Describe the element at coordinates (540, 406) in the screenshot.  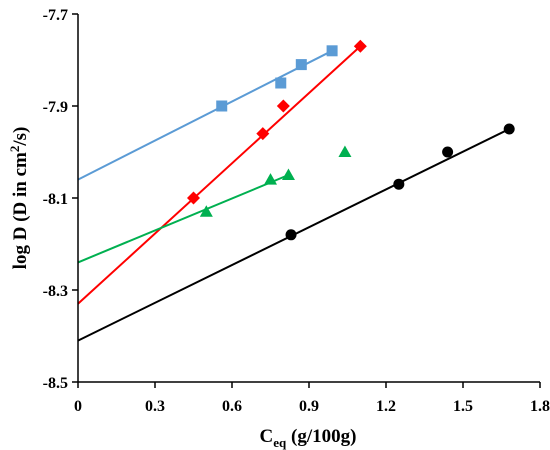
I see `x-tick-label: 1.8` at that location.